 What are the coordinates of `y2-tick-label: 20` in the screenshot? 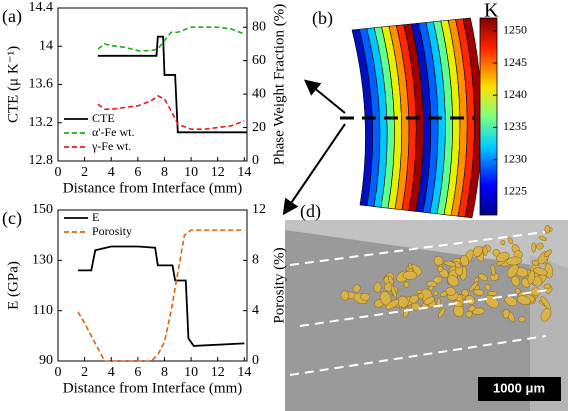 It's located at (259, 127).